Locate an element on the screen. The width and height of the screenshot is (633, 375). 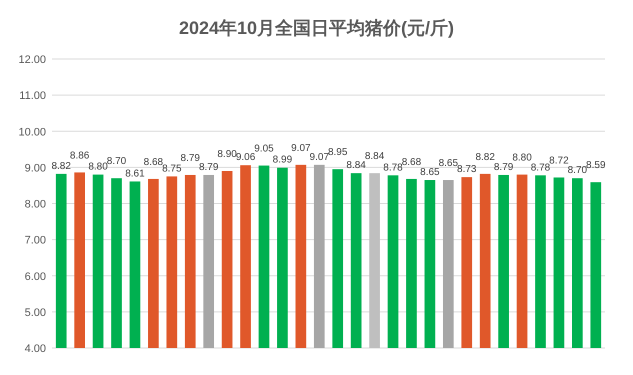
y-tick-label: 10.00 is located at coordinates (32, 132).